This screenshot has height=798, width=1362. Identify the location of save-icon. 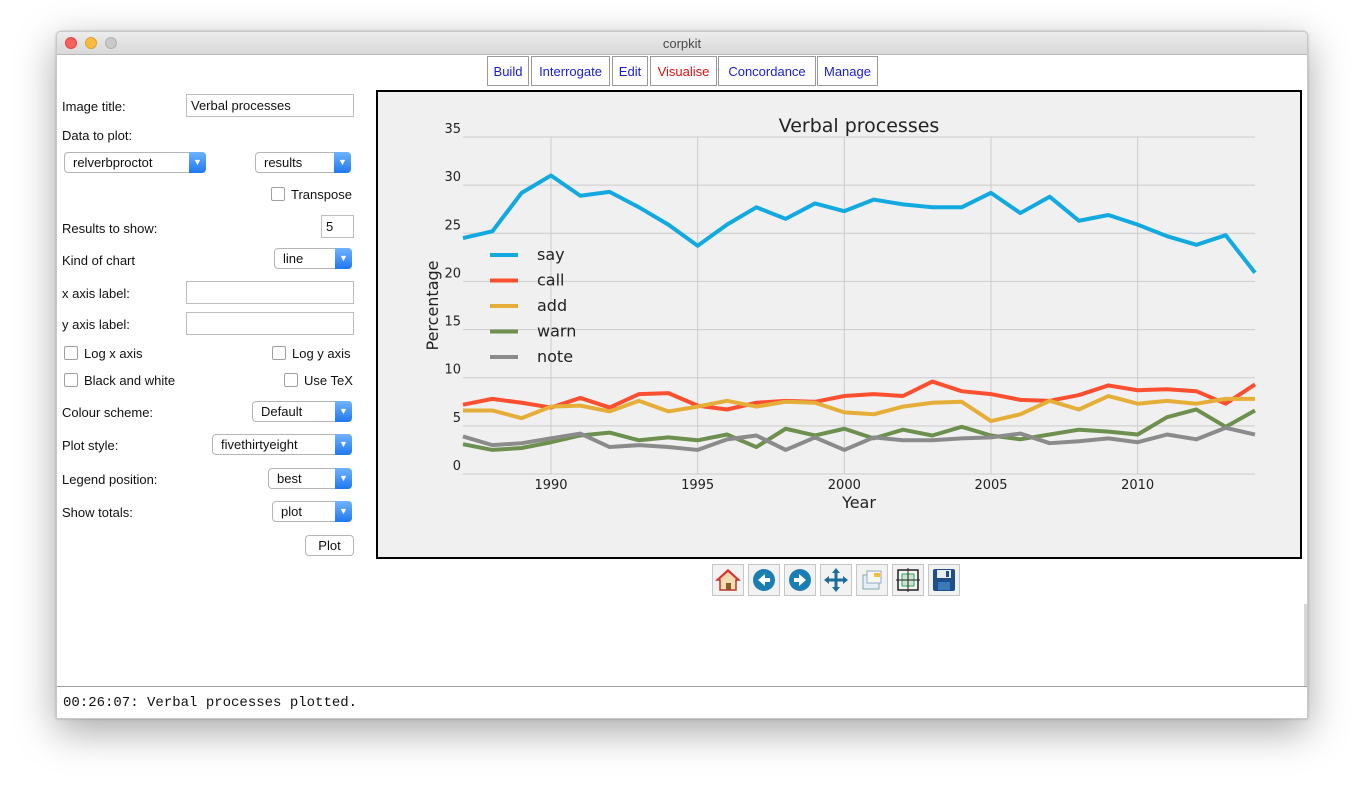
(944, 580).